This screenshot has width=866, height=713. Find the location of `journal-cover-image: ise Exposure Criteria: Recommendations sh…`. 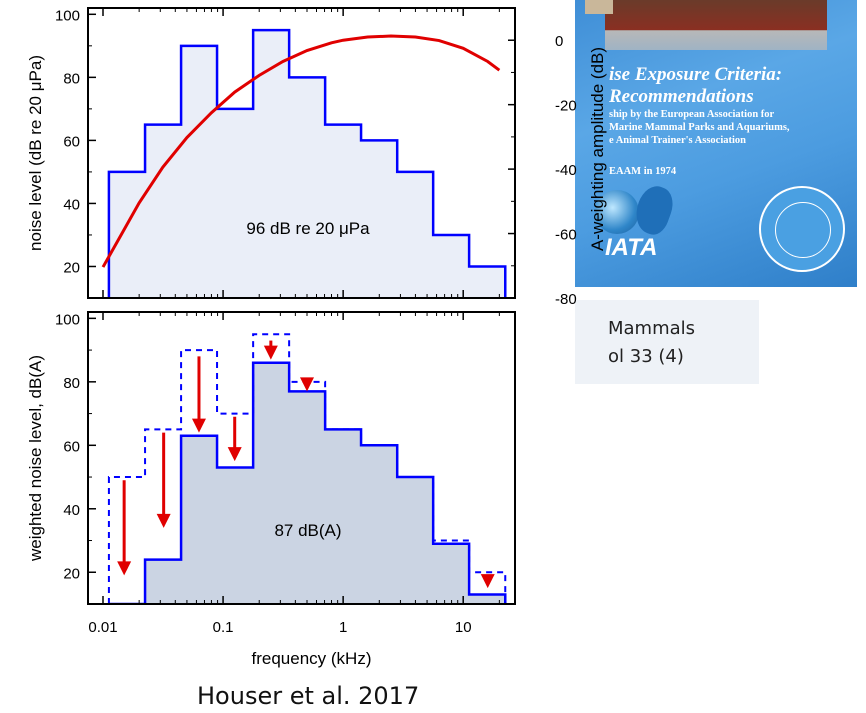

journal-cover-image: ise Exposure Criteria: Recommendations sh… is located at coordinates (716, 143).